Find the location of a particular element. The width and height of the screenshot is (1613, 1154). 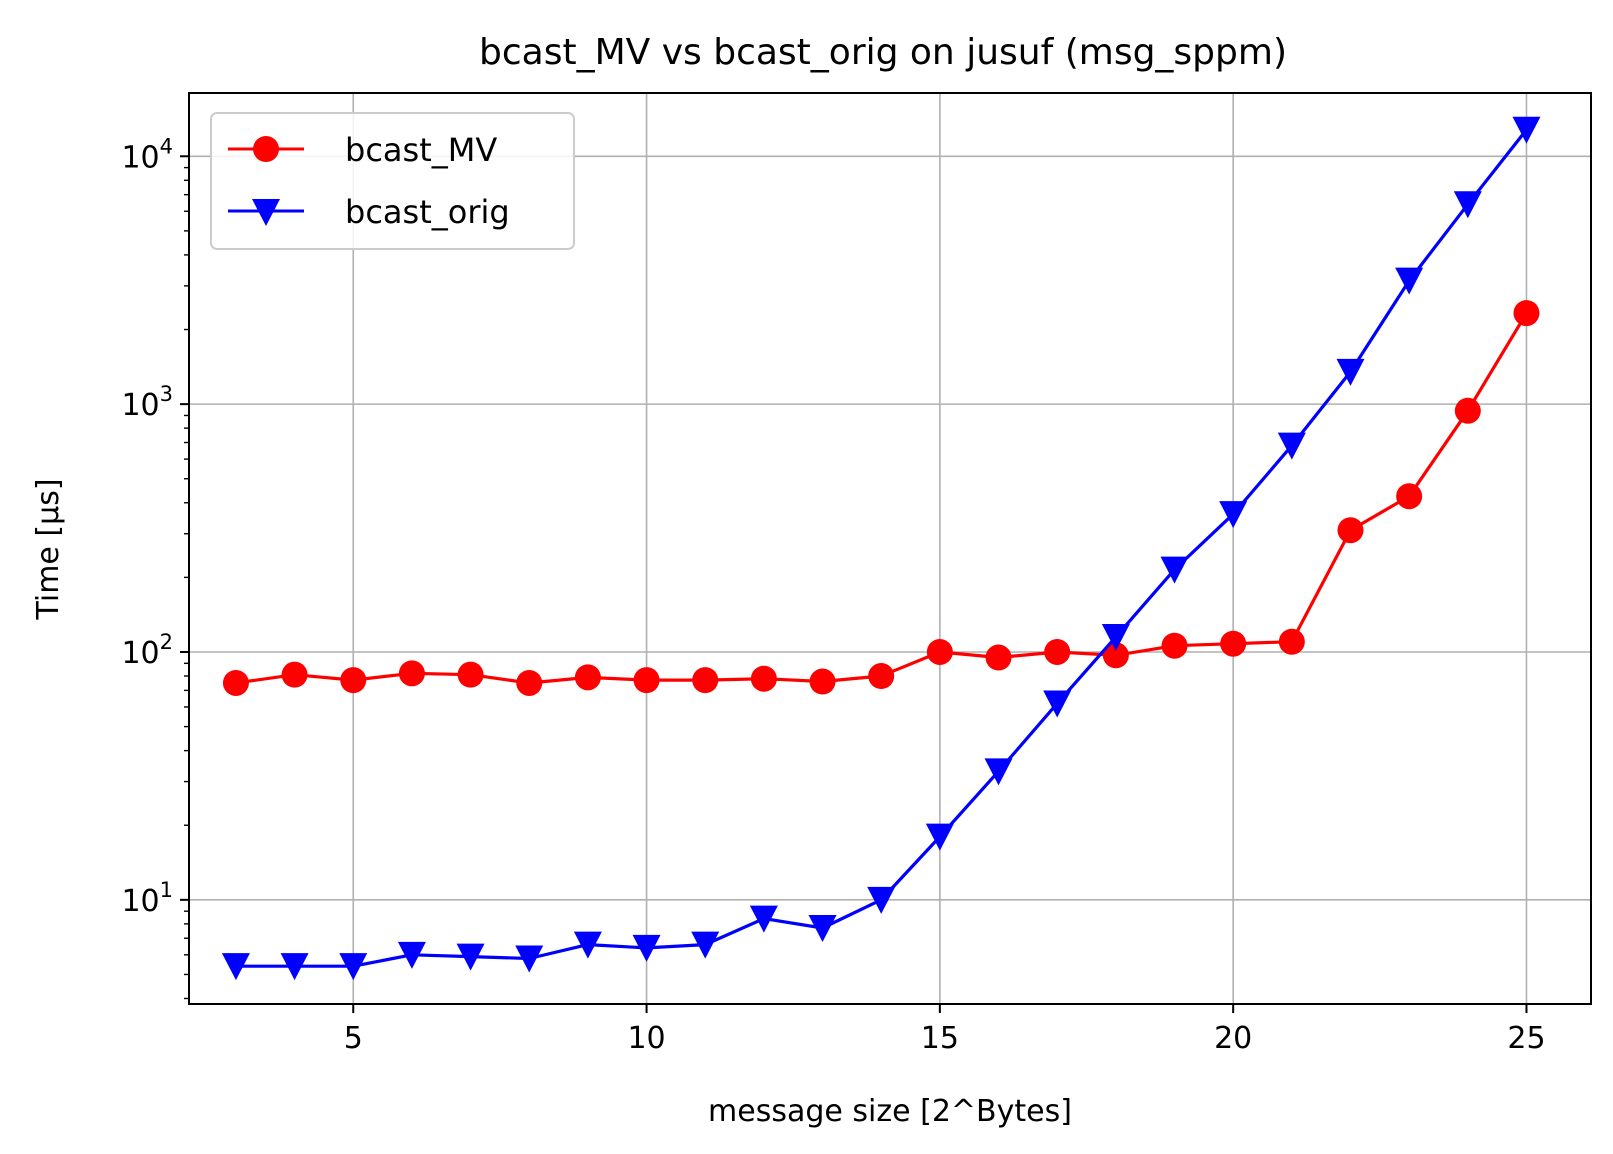

y-tick-label: 10¹ is located at coordinates (147, 898).